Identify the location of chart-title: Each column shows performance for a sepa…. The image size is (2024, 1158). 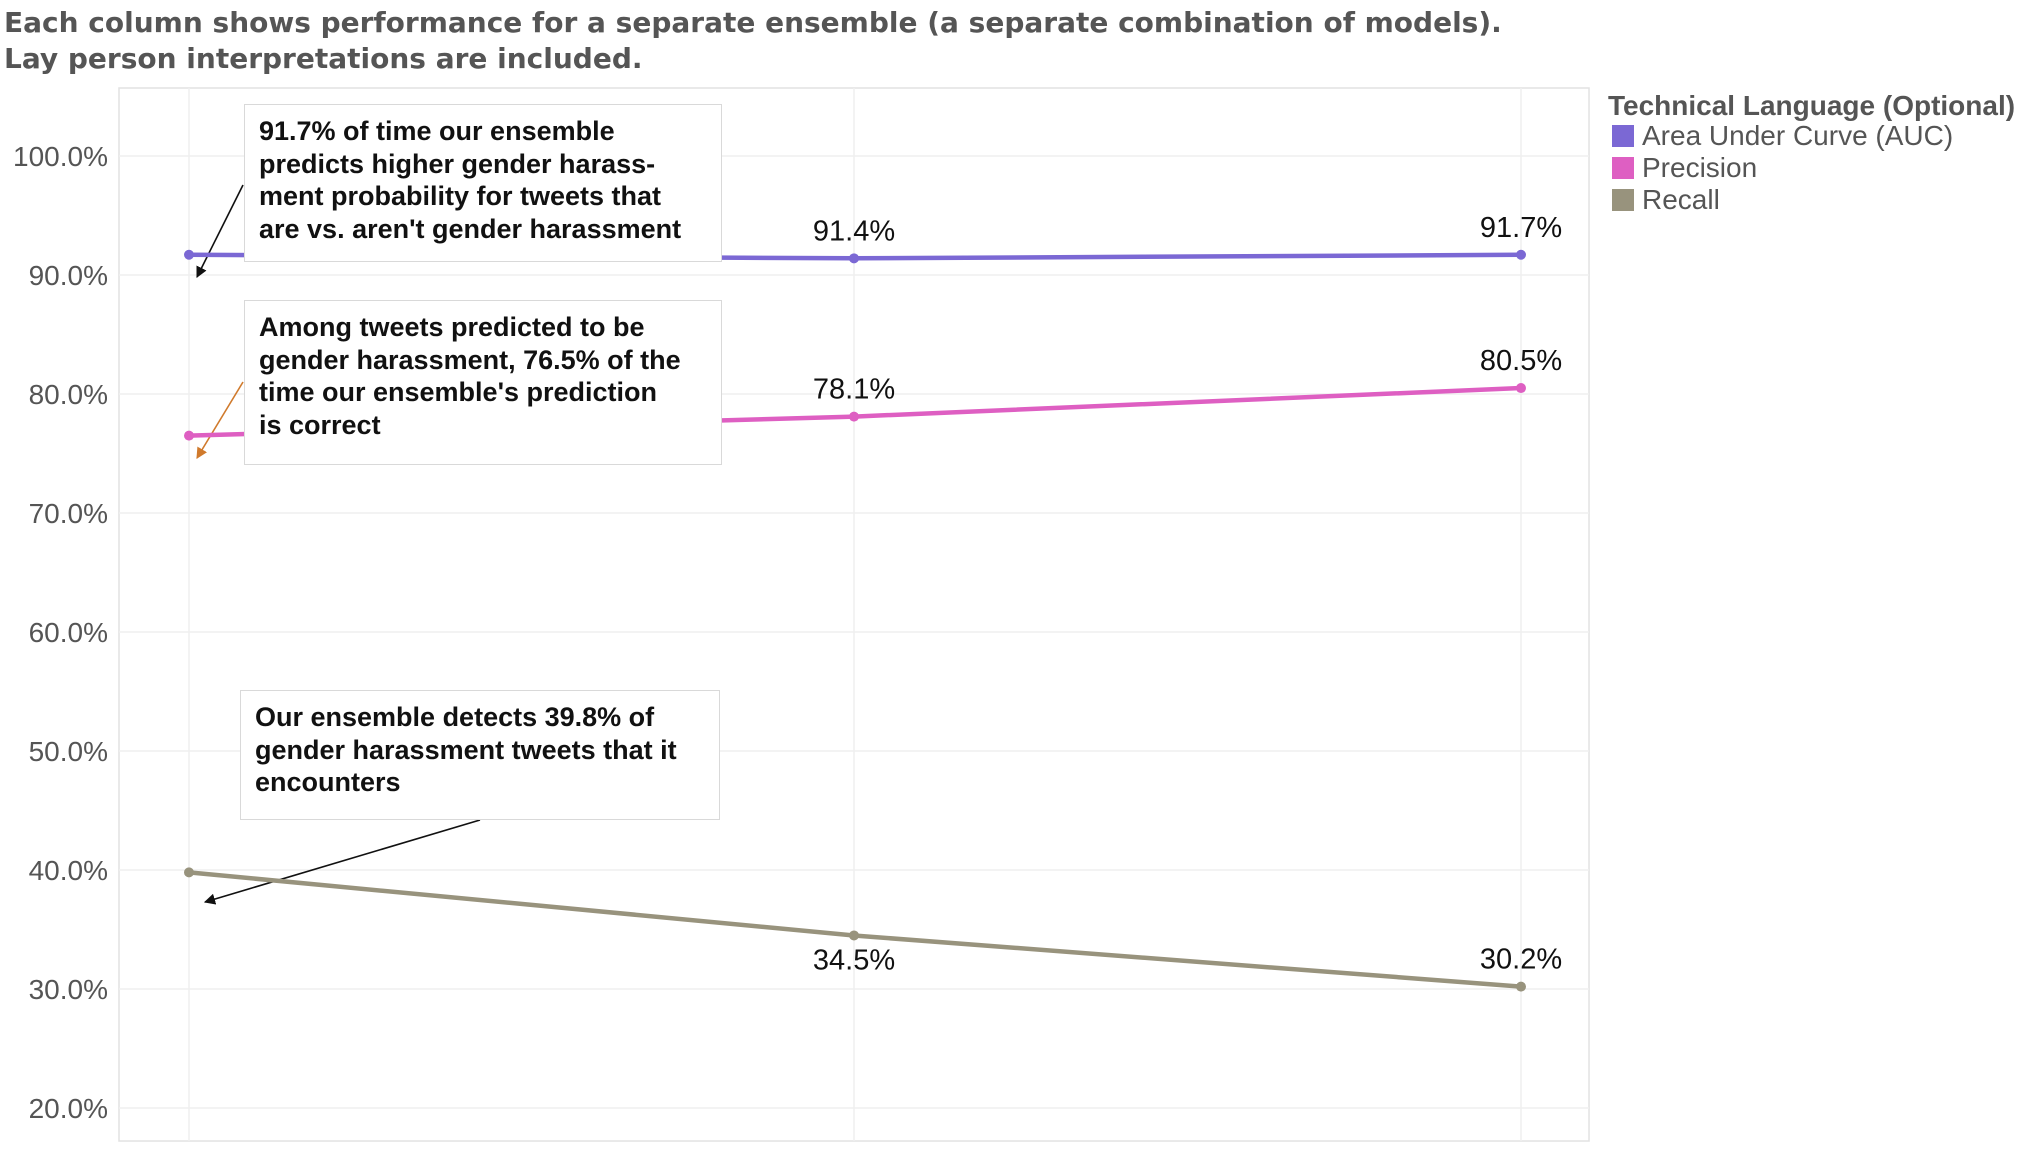
(753, 22).